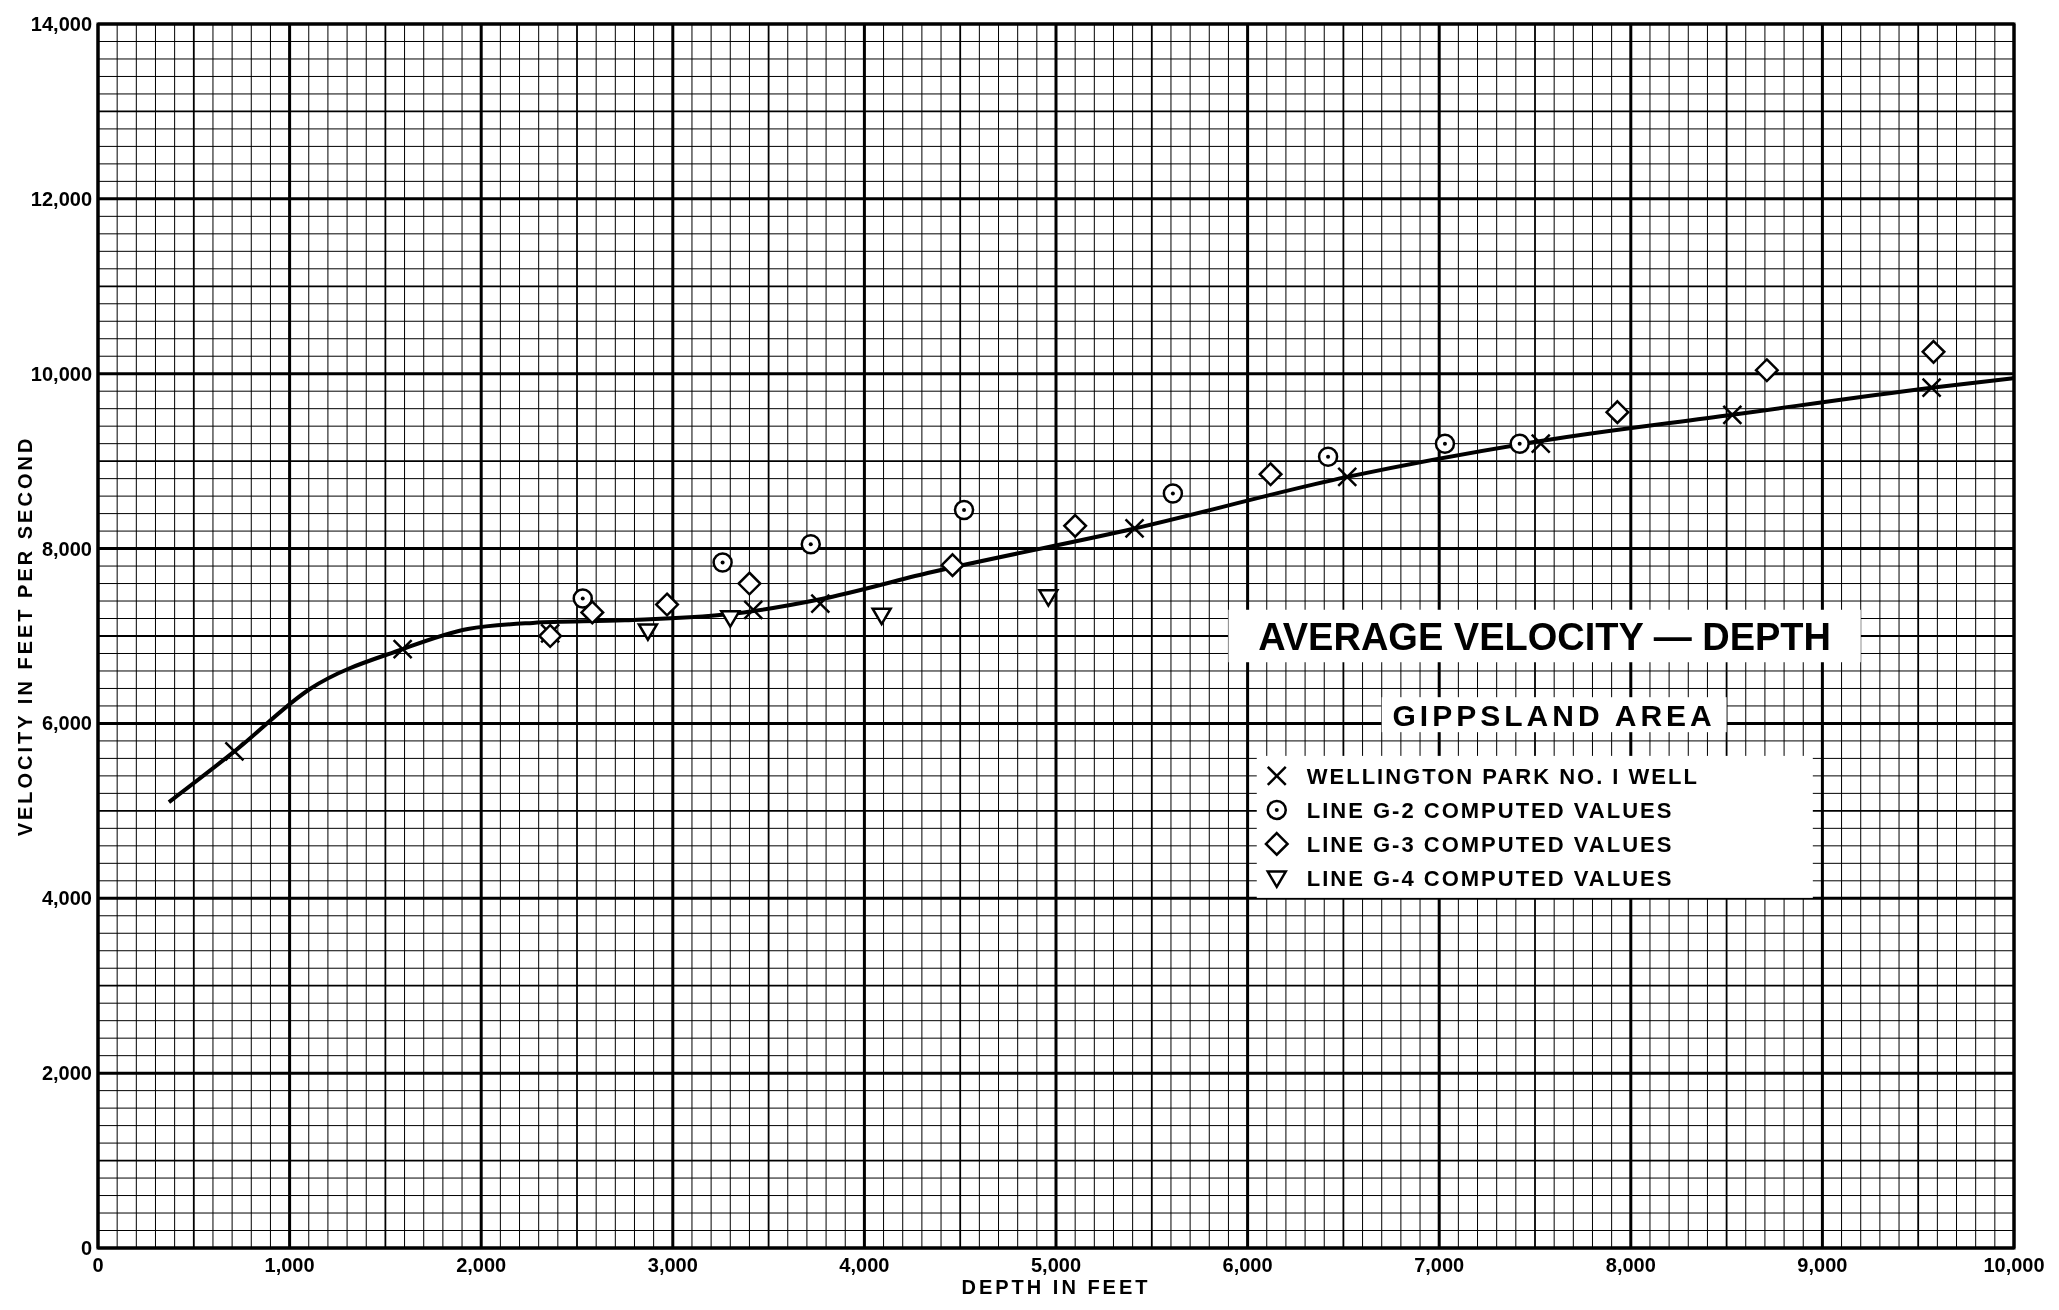  I want to click on x-tick-label: 8,000, so click(1630, 1265).